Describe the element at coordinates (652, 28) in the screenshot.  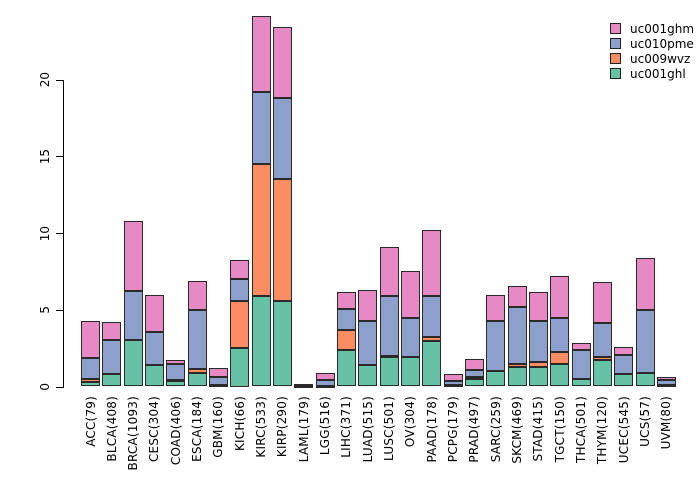
I see `legend-item: uc001ghm` at that location.